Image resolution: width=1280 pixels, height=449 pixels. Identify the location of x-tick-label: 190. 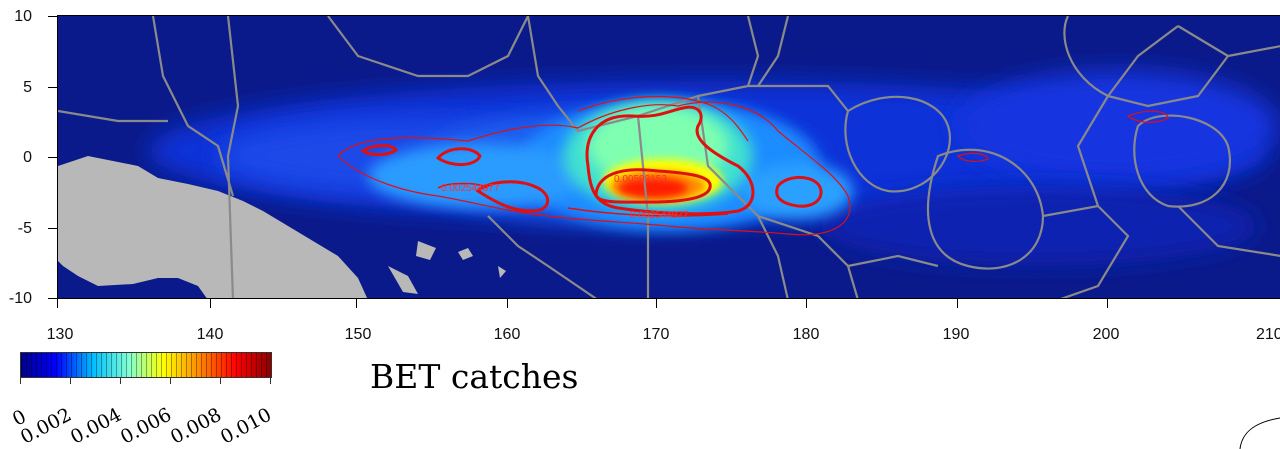
(956, 334).